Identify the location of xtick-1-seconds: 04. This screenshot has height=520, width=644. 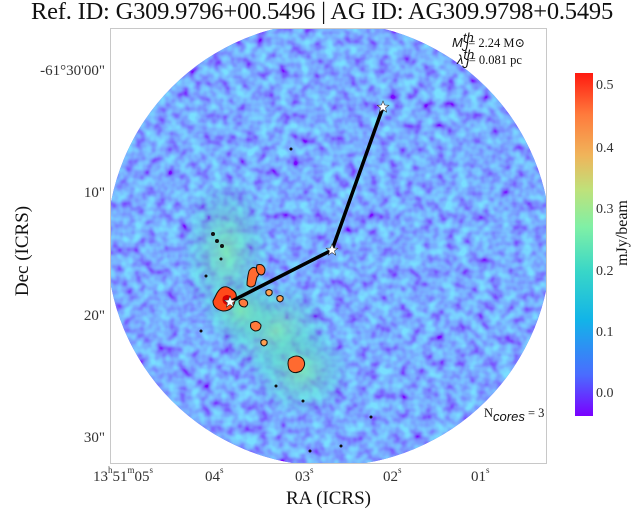
(212, 477).